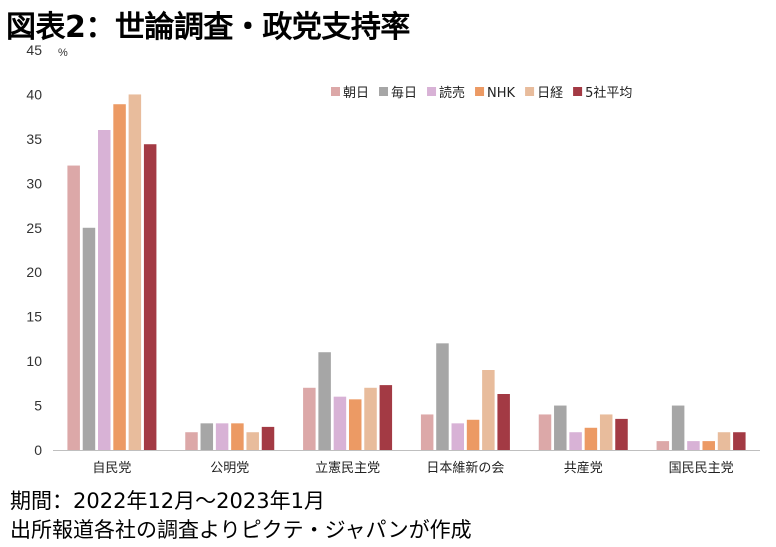 This screenshot has width=776, height=547. What do you see at coordinates (34, 50) in the screenshot?
I see `y-tick-label: 45` at bounding box center [34, 50].